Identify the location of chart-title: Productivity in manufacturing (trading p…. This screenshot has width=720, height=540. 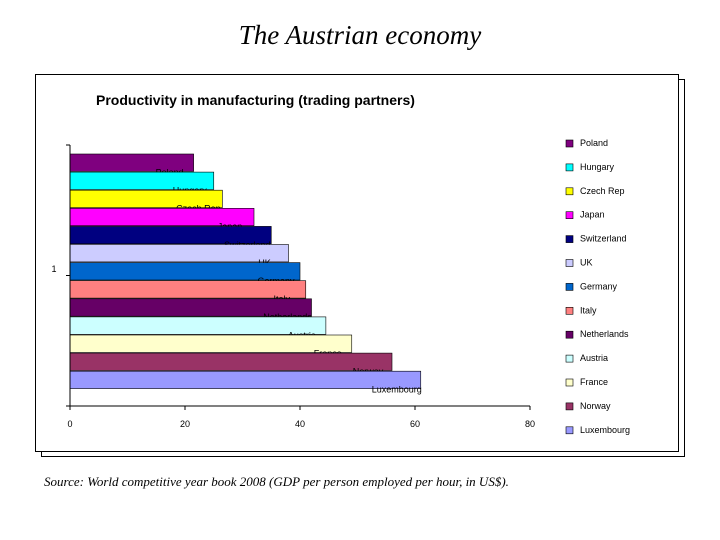
(255, 100).